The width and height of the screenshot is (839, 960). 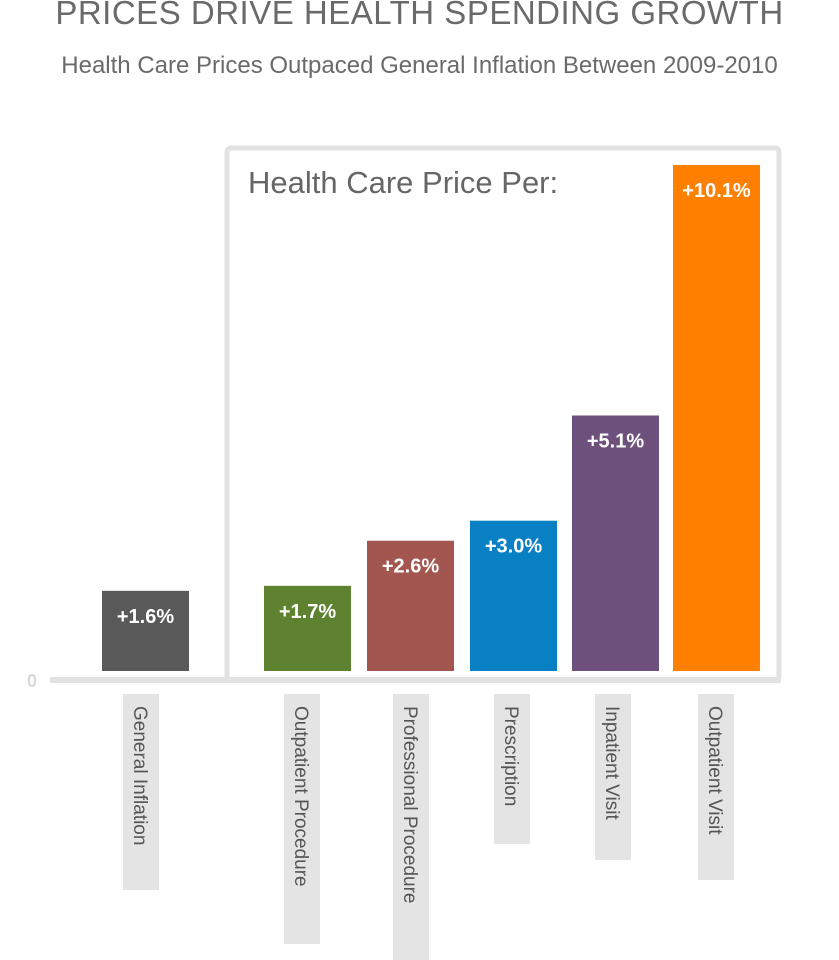 I want to click on category-label-box-inpatient-visit, so click(x=613, y=777).